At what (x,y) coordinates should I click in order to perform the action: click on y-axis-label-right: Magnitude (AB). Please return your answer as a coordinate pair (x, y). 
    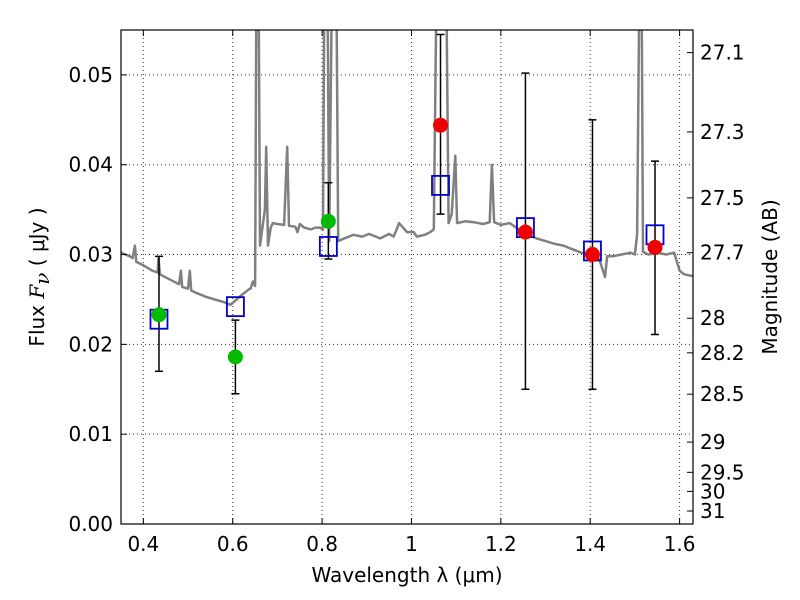
    Looking at the image, I should click on (770, 276).